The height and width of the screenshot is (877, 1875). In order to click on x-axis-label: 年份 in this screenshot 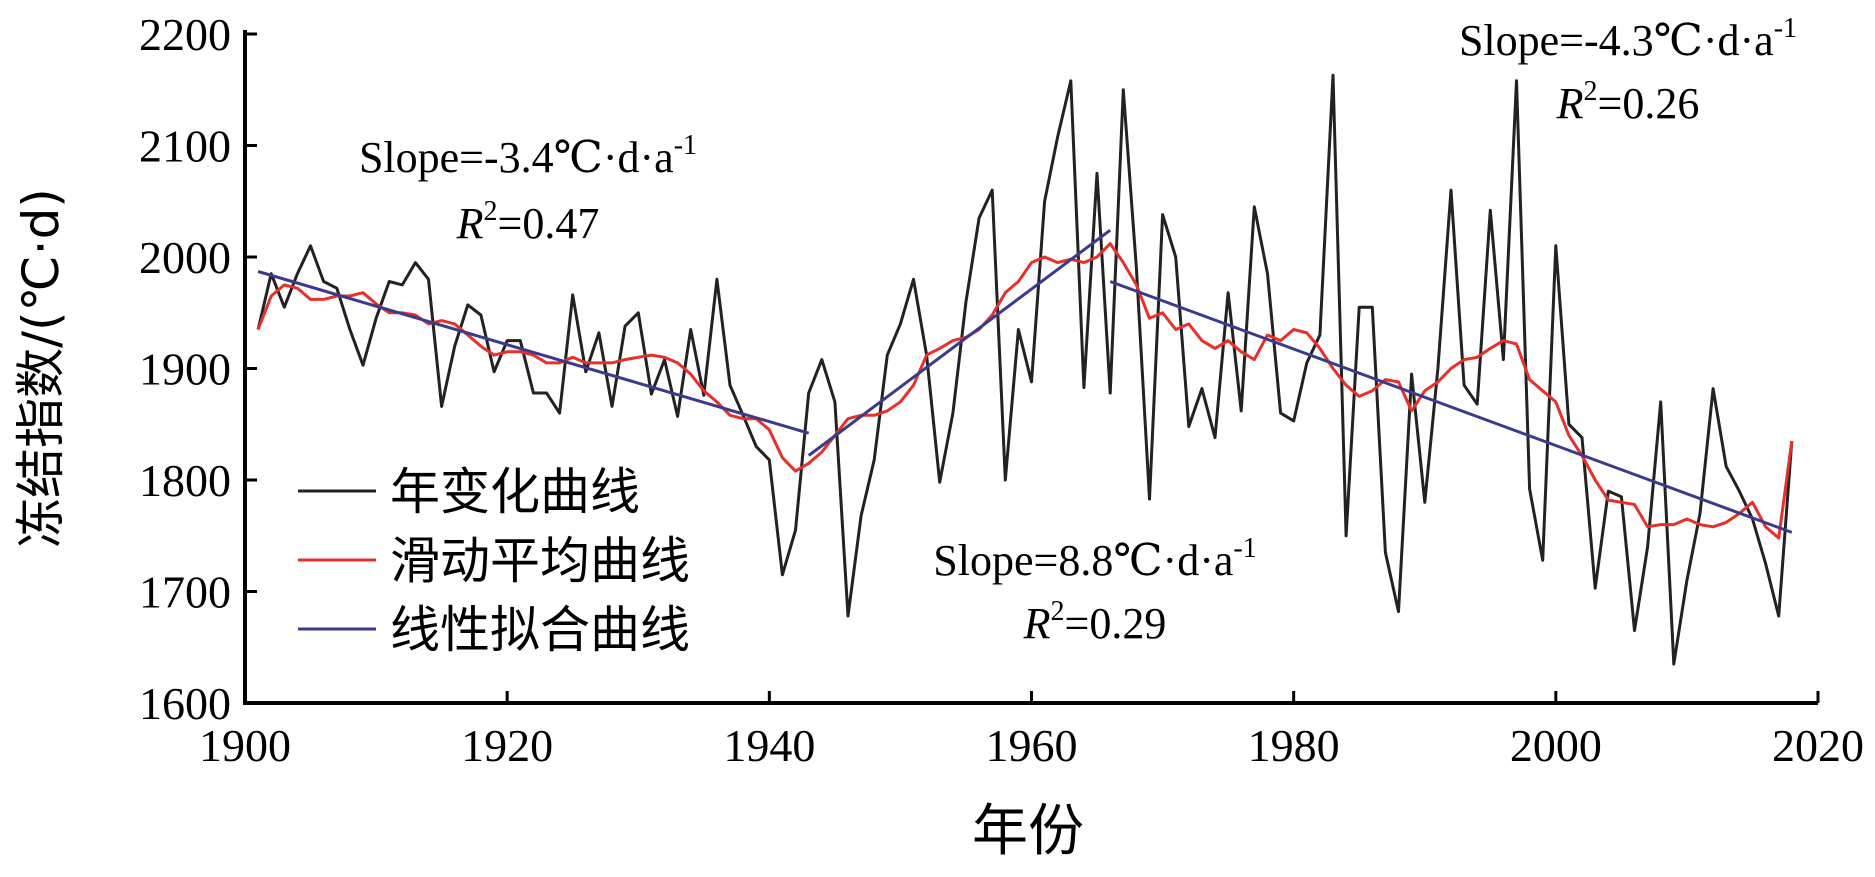, I will do `click(1028, 831)`.